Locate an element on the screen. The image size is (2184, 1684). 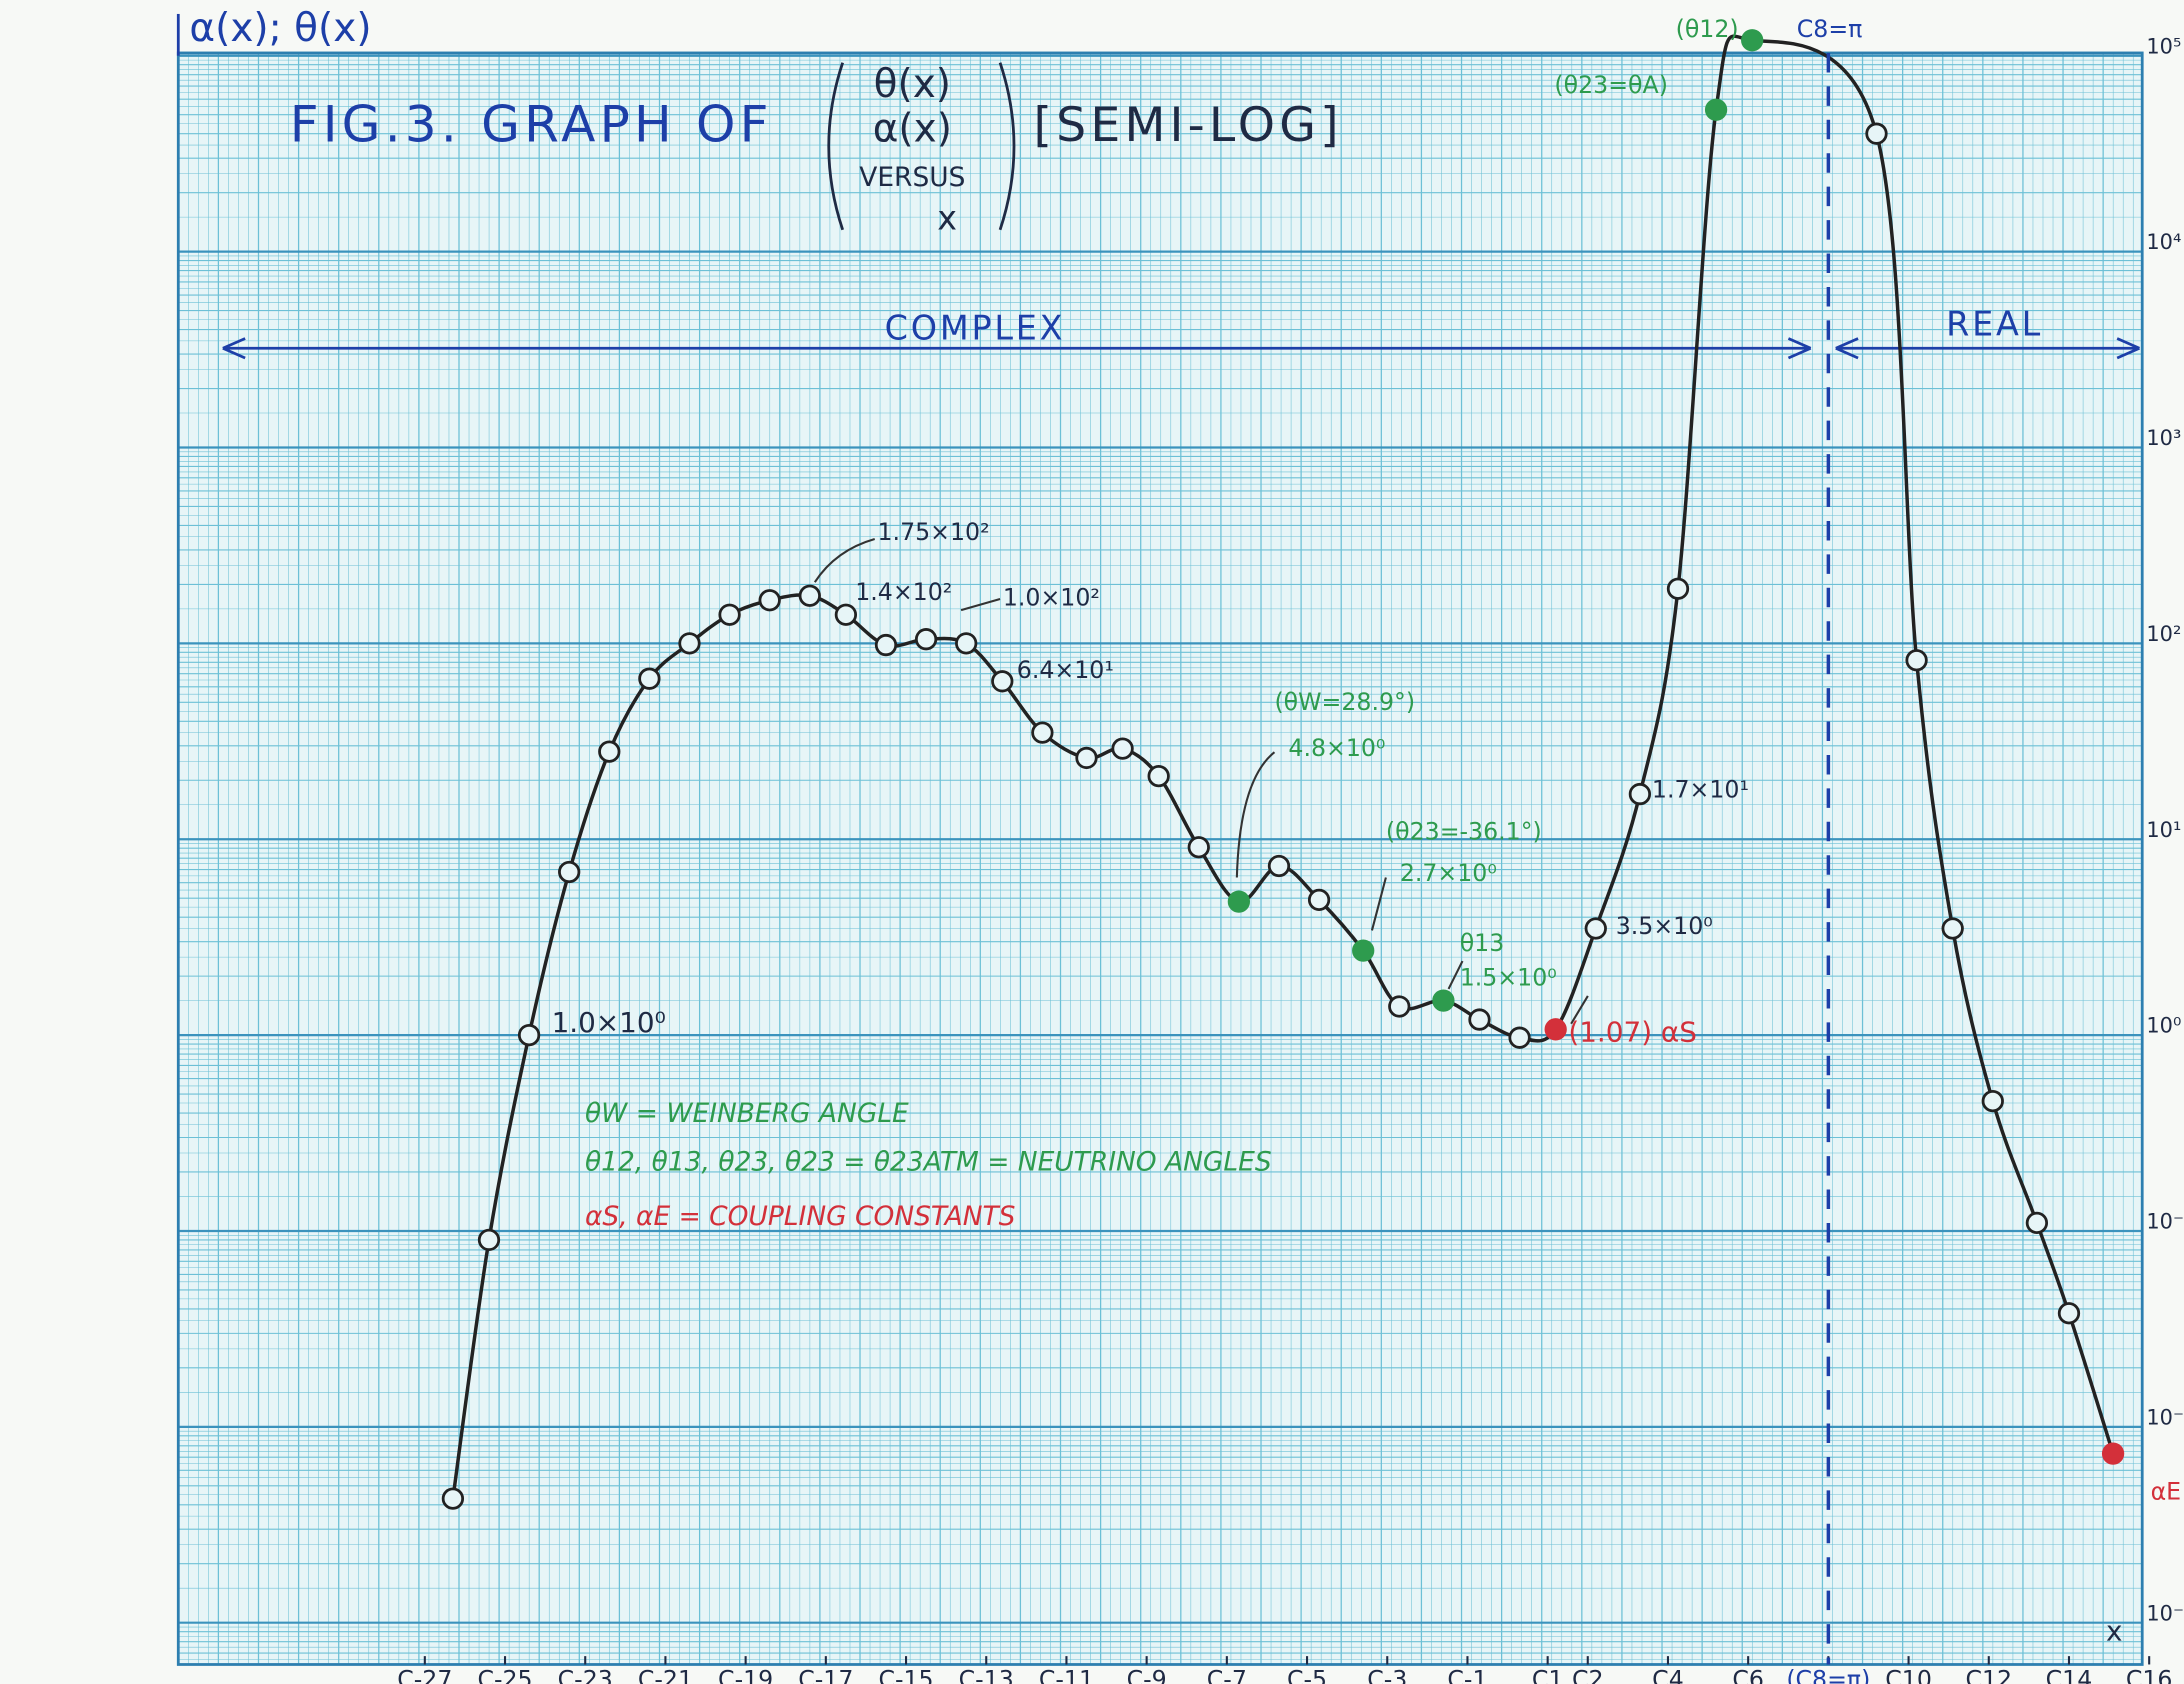
annotation: 1.7×10¹ is located at coordinates (1700, 790).